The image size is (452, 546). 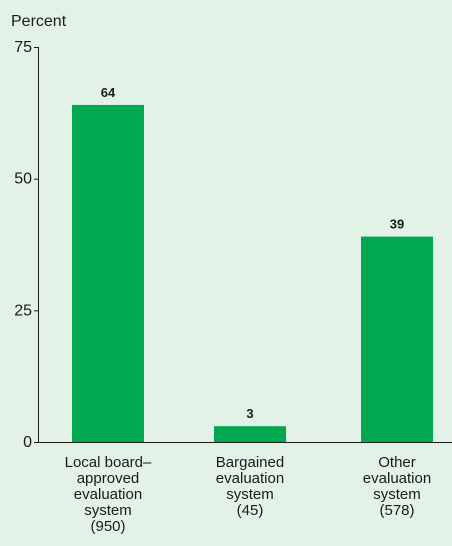 What do you see at coordinates (108, 478) in the screenshot?
I see `category-label: approved` at bounding box center [108, 478].